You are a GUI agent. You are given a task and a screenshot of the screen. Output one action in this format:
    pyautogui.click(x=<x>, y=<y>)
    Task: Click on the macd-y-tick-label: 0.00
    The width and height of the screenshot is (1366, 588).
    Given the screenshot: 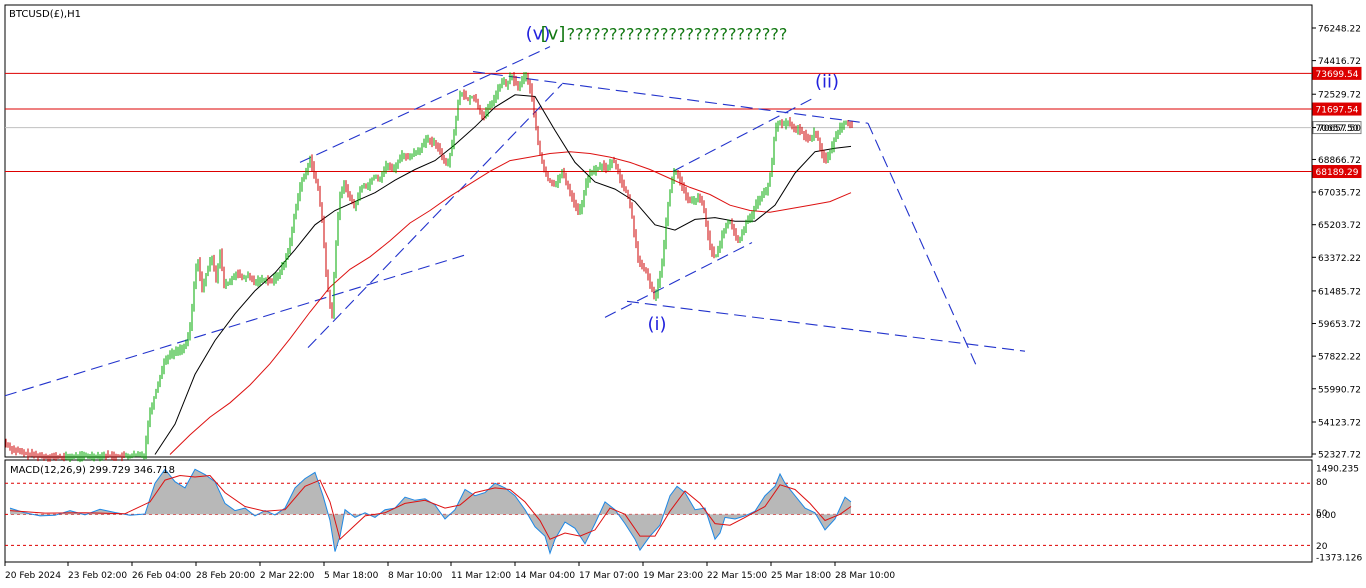 What is the action you would take?
    pyautogui.click(x=1326, y=516)
    